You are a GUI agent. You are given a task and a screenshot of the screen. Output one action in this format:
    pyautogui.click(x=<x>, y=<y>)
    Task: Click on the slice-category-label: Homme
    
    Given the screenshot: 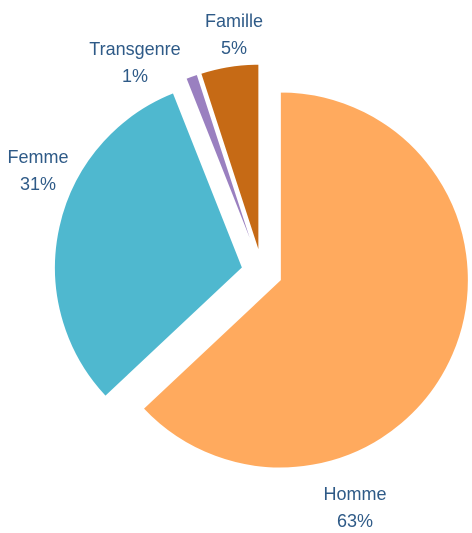 What is the action you would take?
    pyautogui.click(x=354, y=494)
    